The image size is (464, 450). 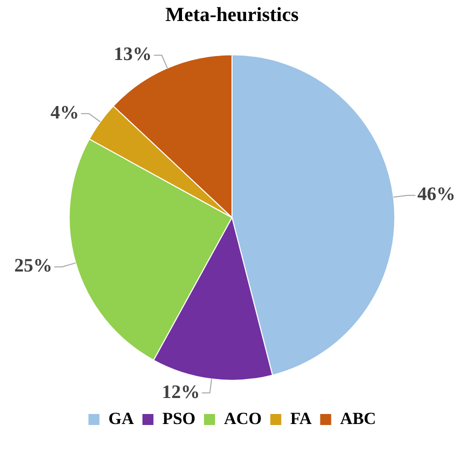 What do you see at coordinates (179, 418) in the screenshot?
I see `legend-label: PSO` at bounding box center [179, 418].